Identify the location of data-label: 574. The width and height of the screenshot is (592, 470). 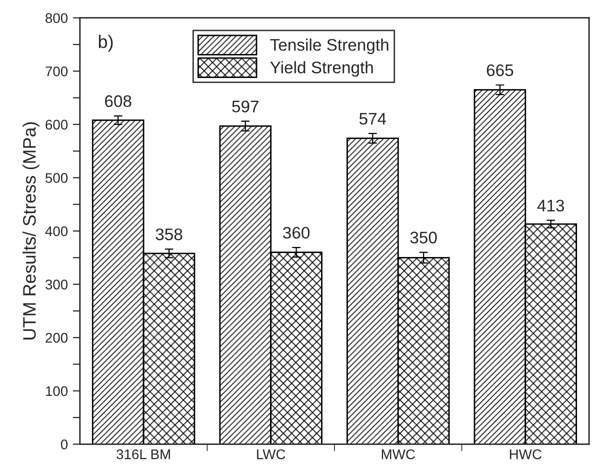
(372, 119).